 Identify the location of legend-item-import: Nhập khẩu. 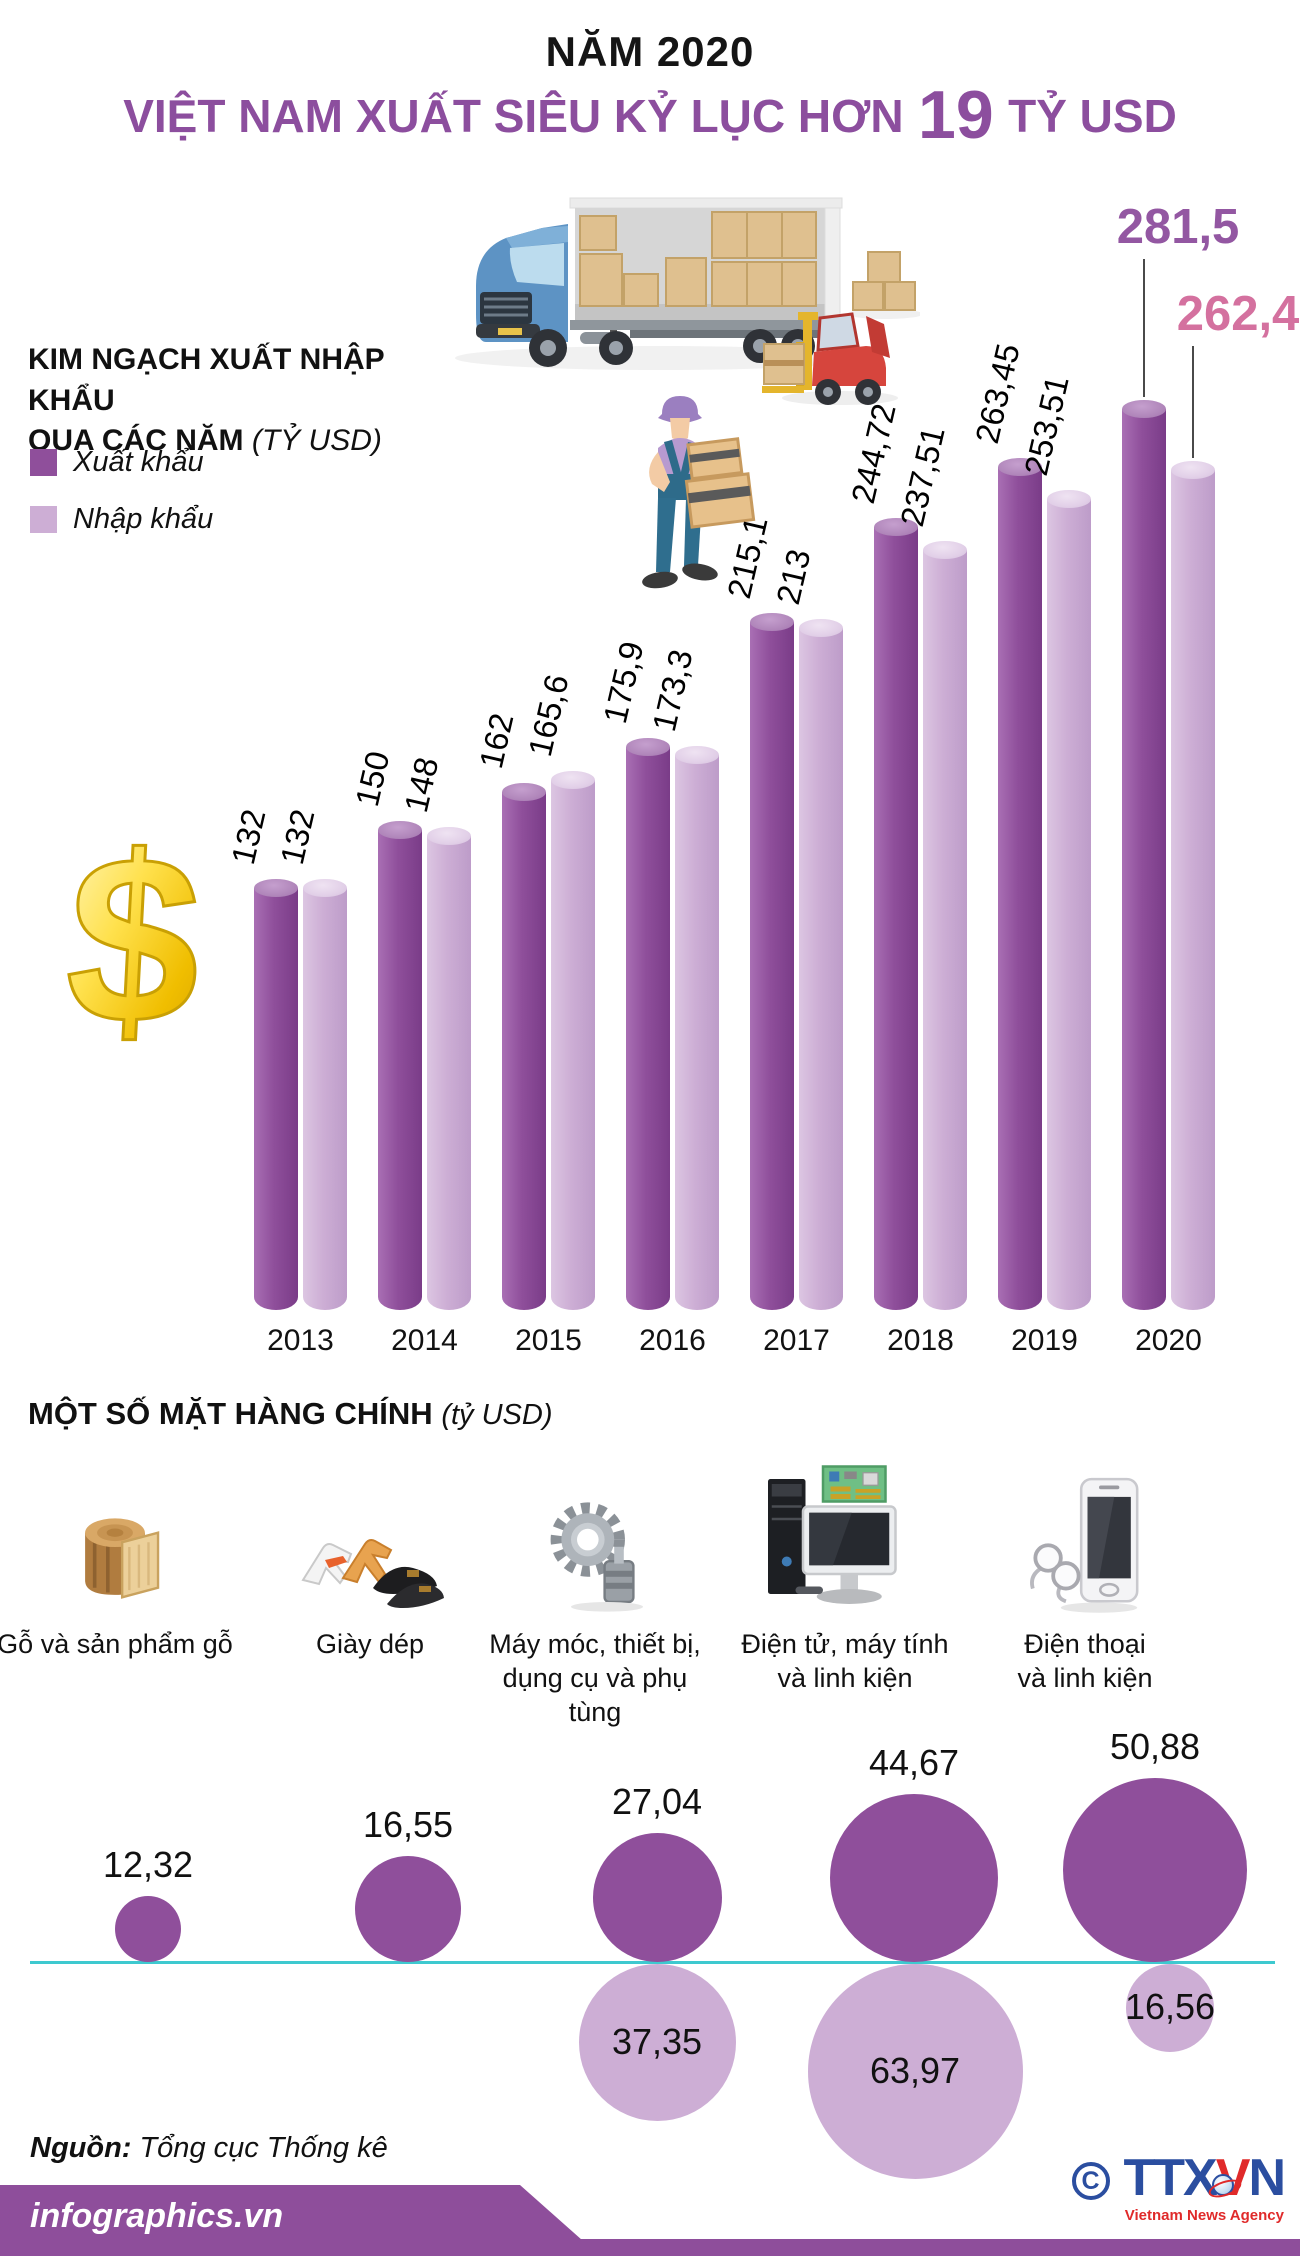
(121, 519).